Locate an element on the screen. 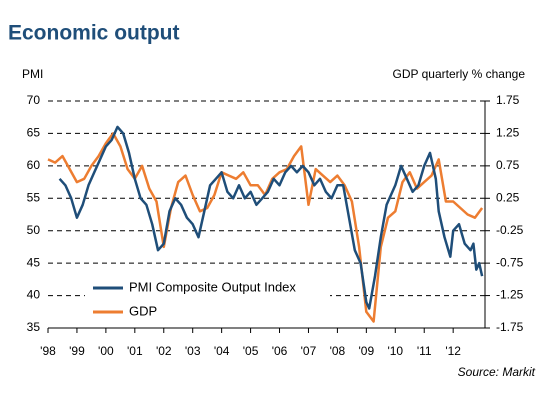  y-tick-label: 40 is located at coordinates (34, 295).